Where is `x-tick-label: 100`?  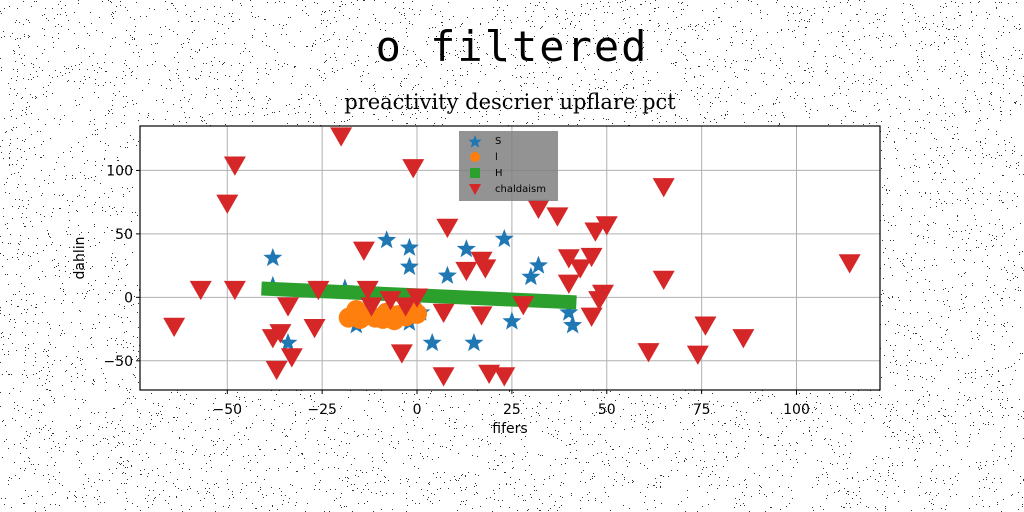
x-tick-label: 100 is located at coordinates (796, 410).